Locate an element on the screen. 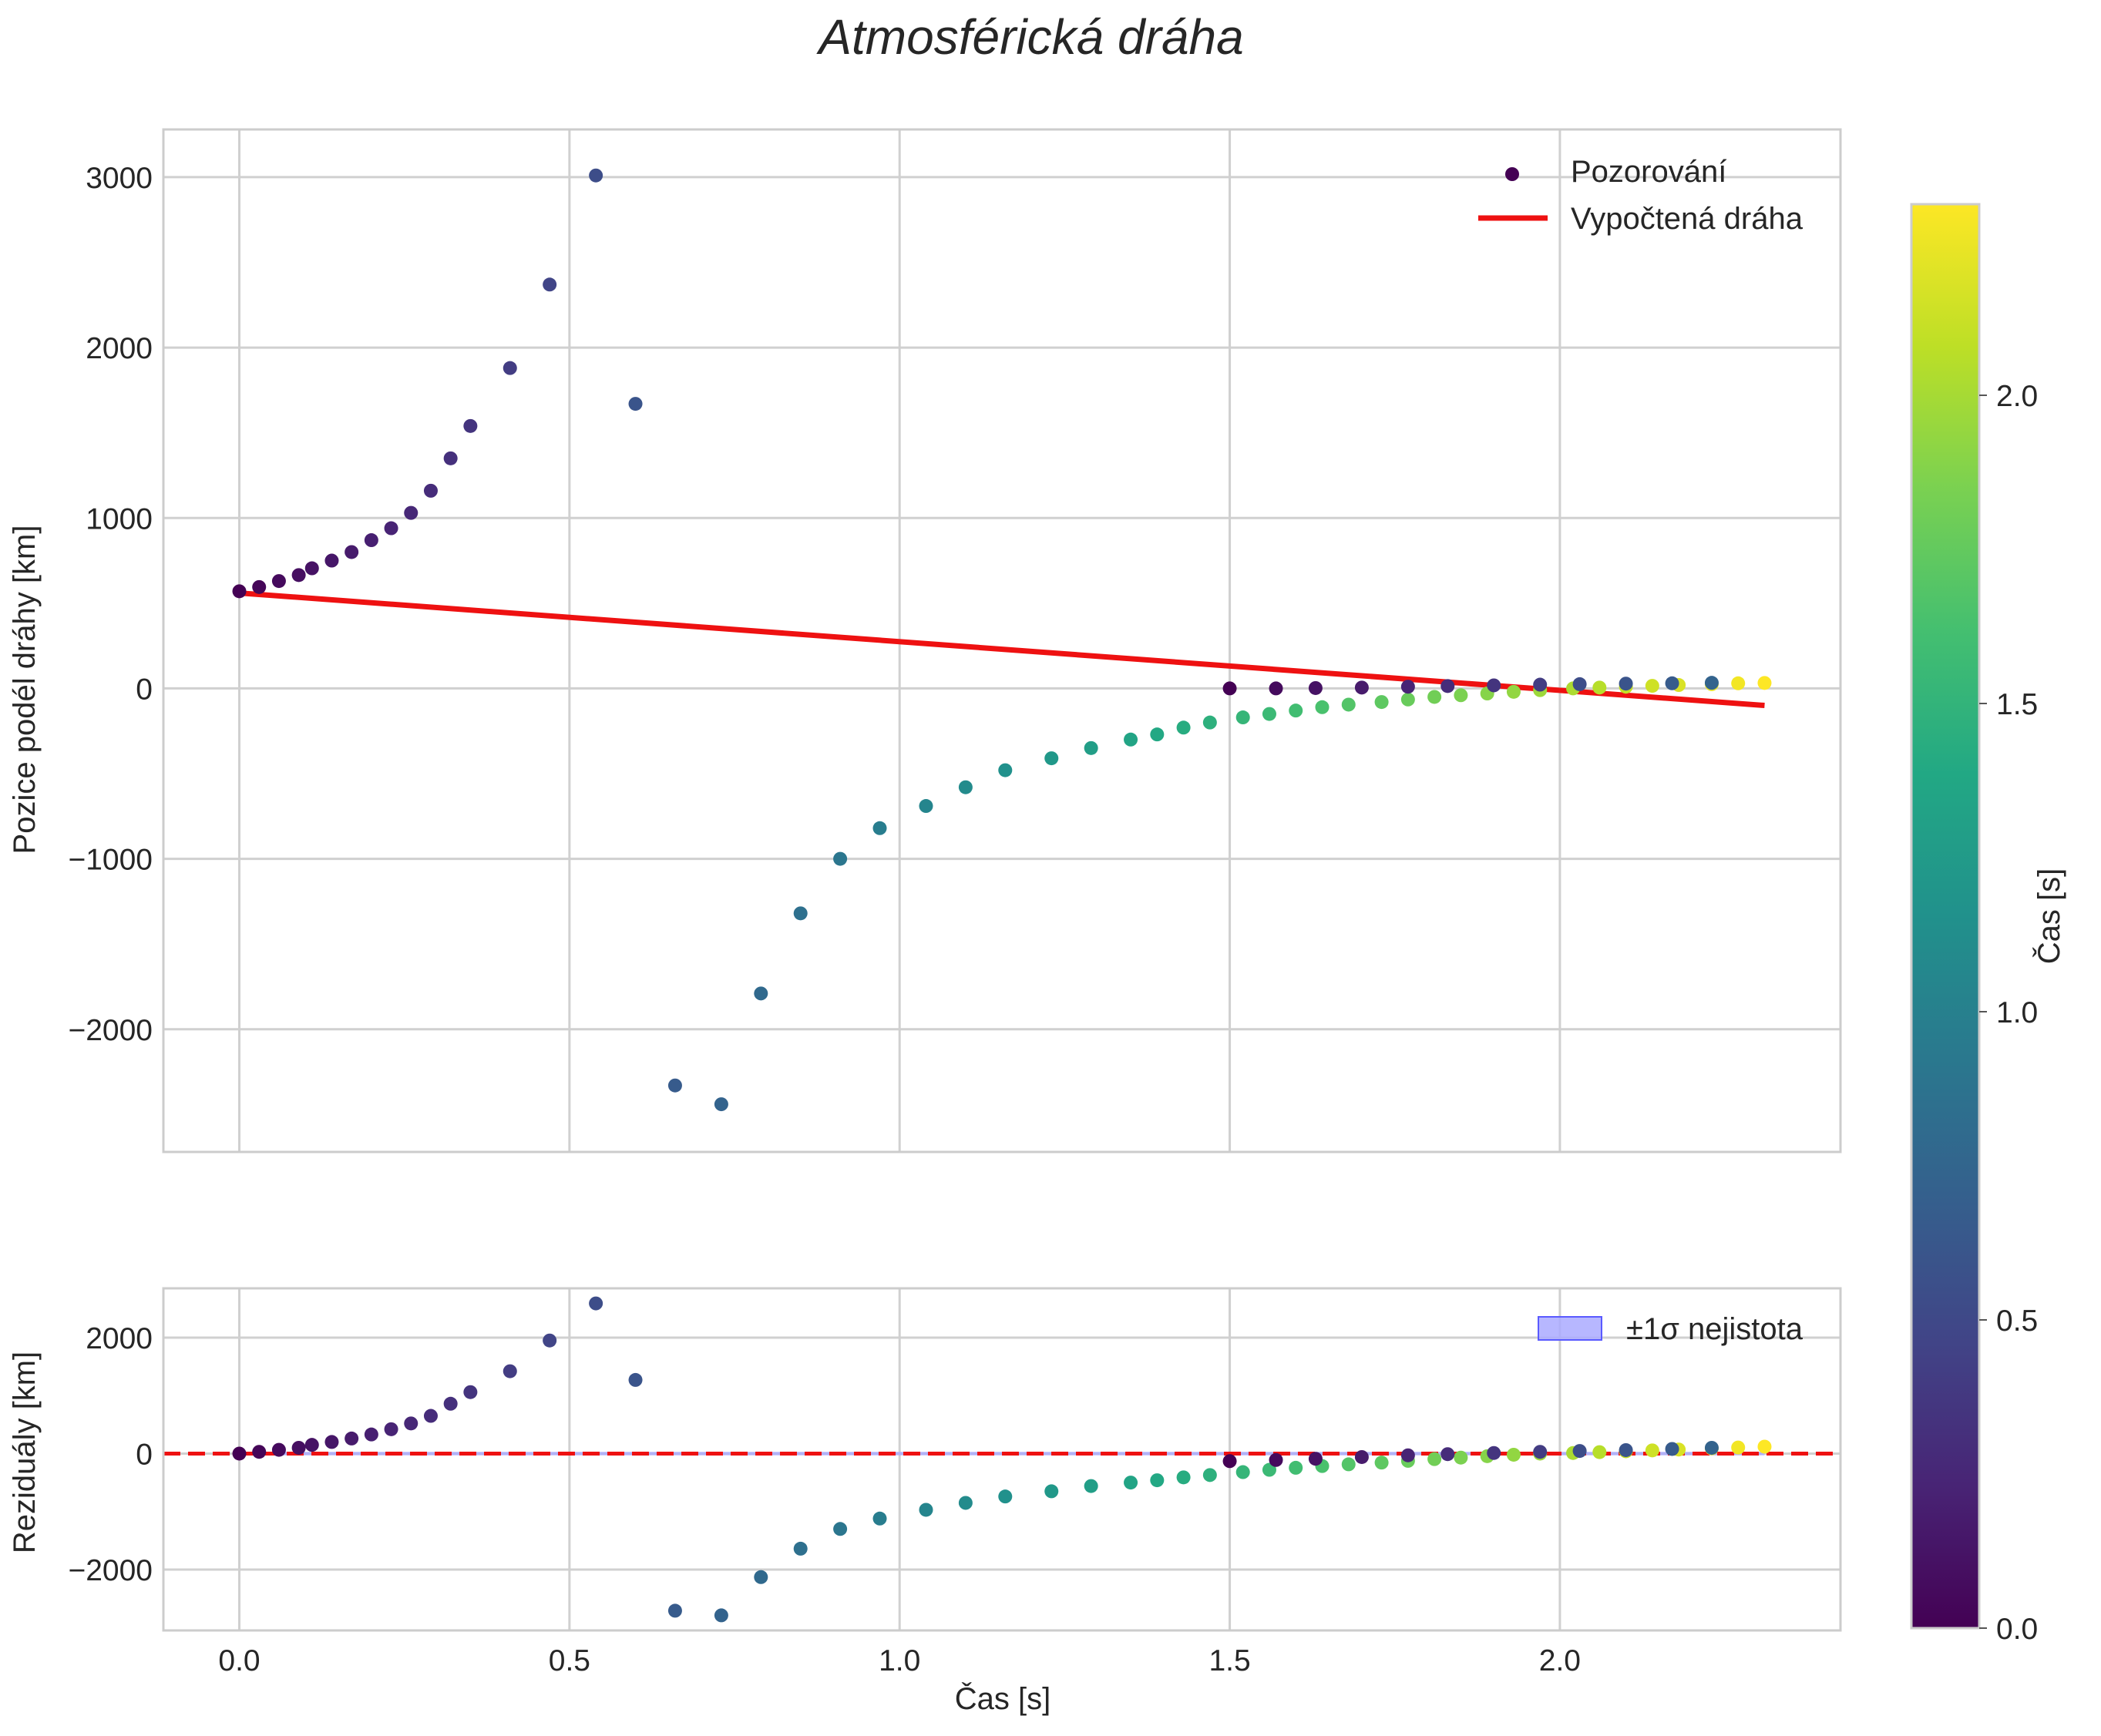  colorbar-label: Čas [s] is located at coordinates (2049, 916).